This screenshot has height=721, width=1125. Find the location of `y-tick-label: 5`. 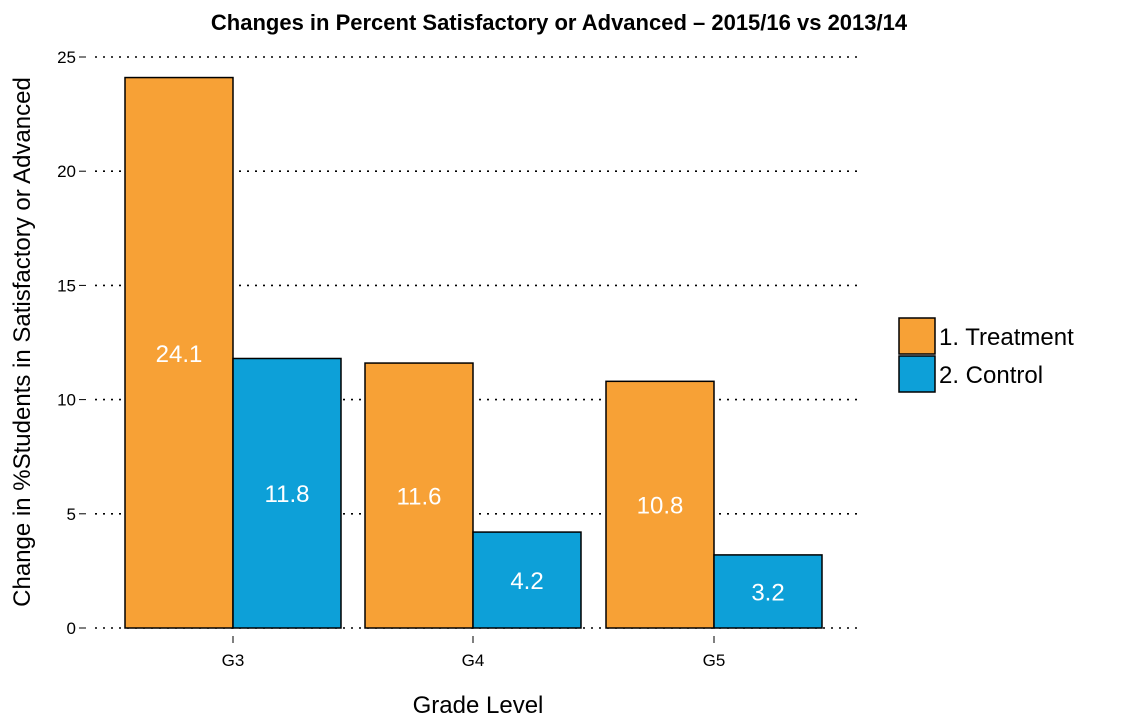

y-tick-label: 5 is located at coordinates (71, 514).